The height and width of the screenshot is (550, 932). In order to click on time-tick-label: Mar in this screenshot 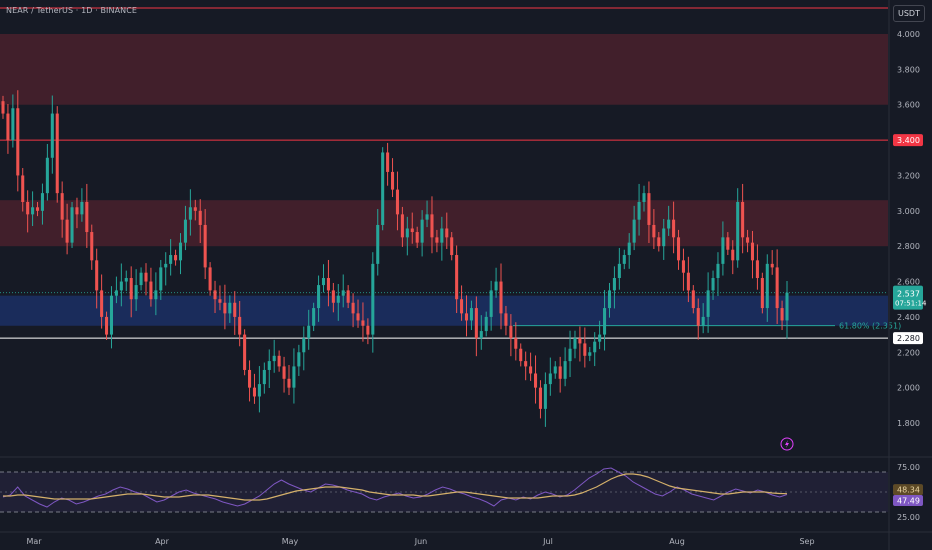, I will do `click(34, 541)`.